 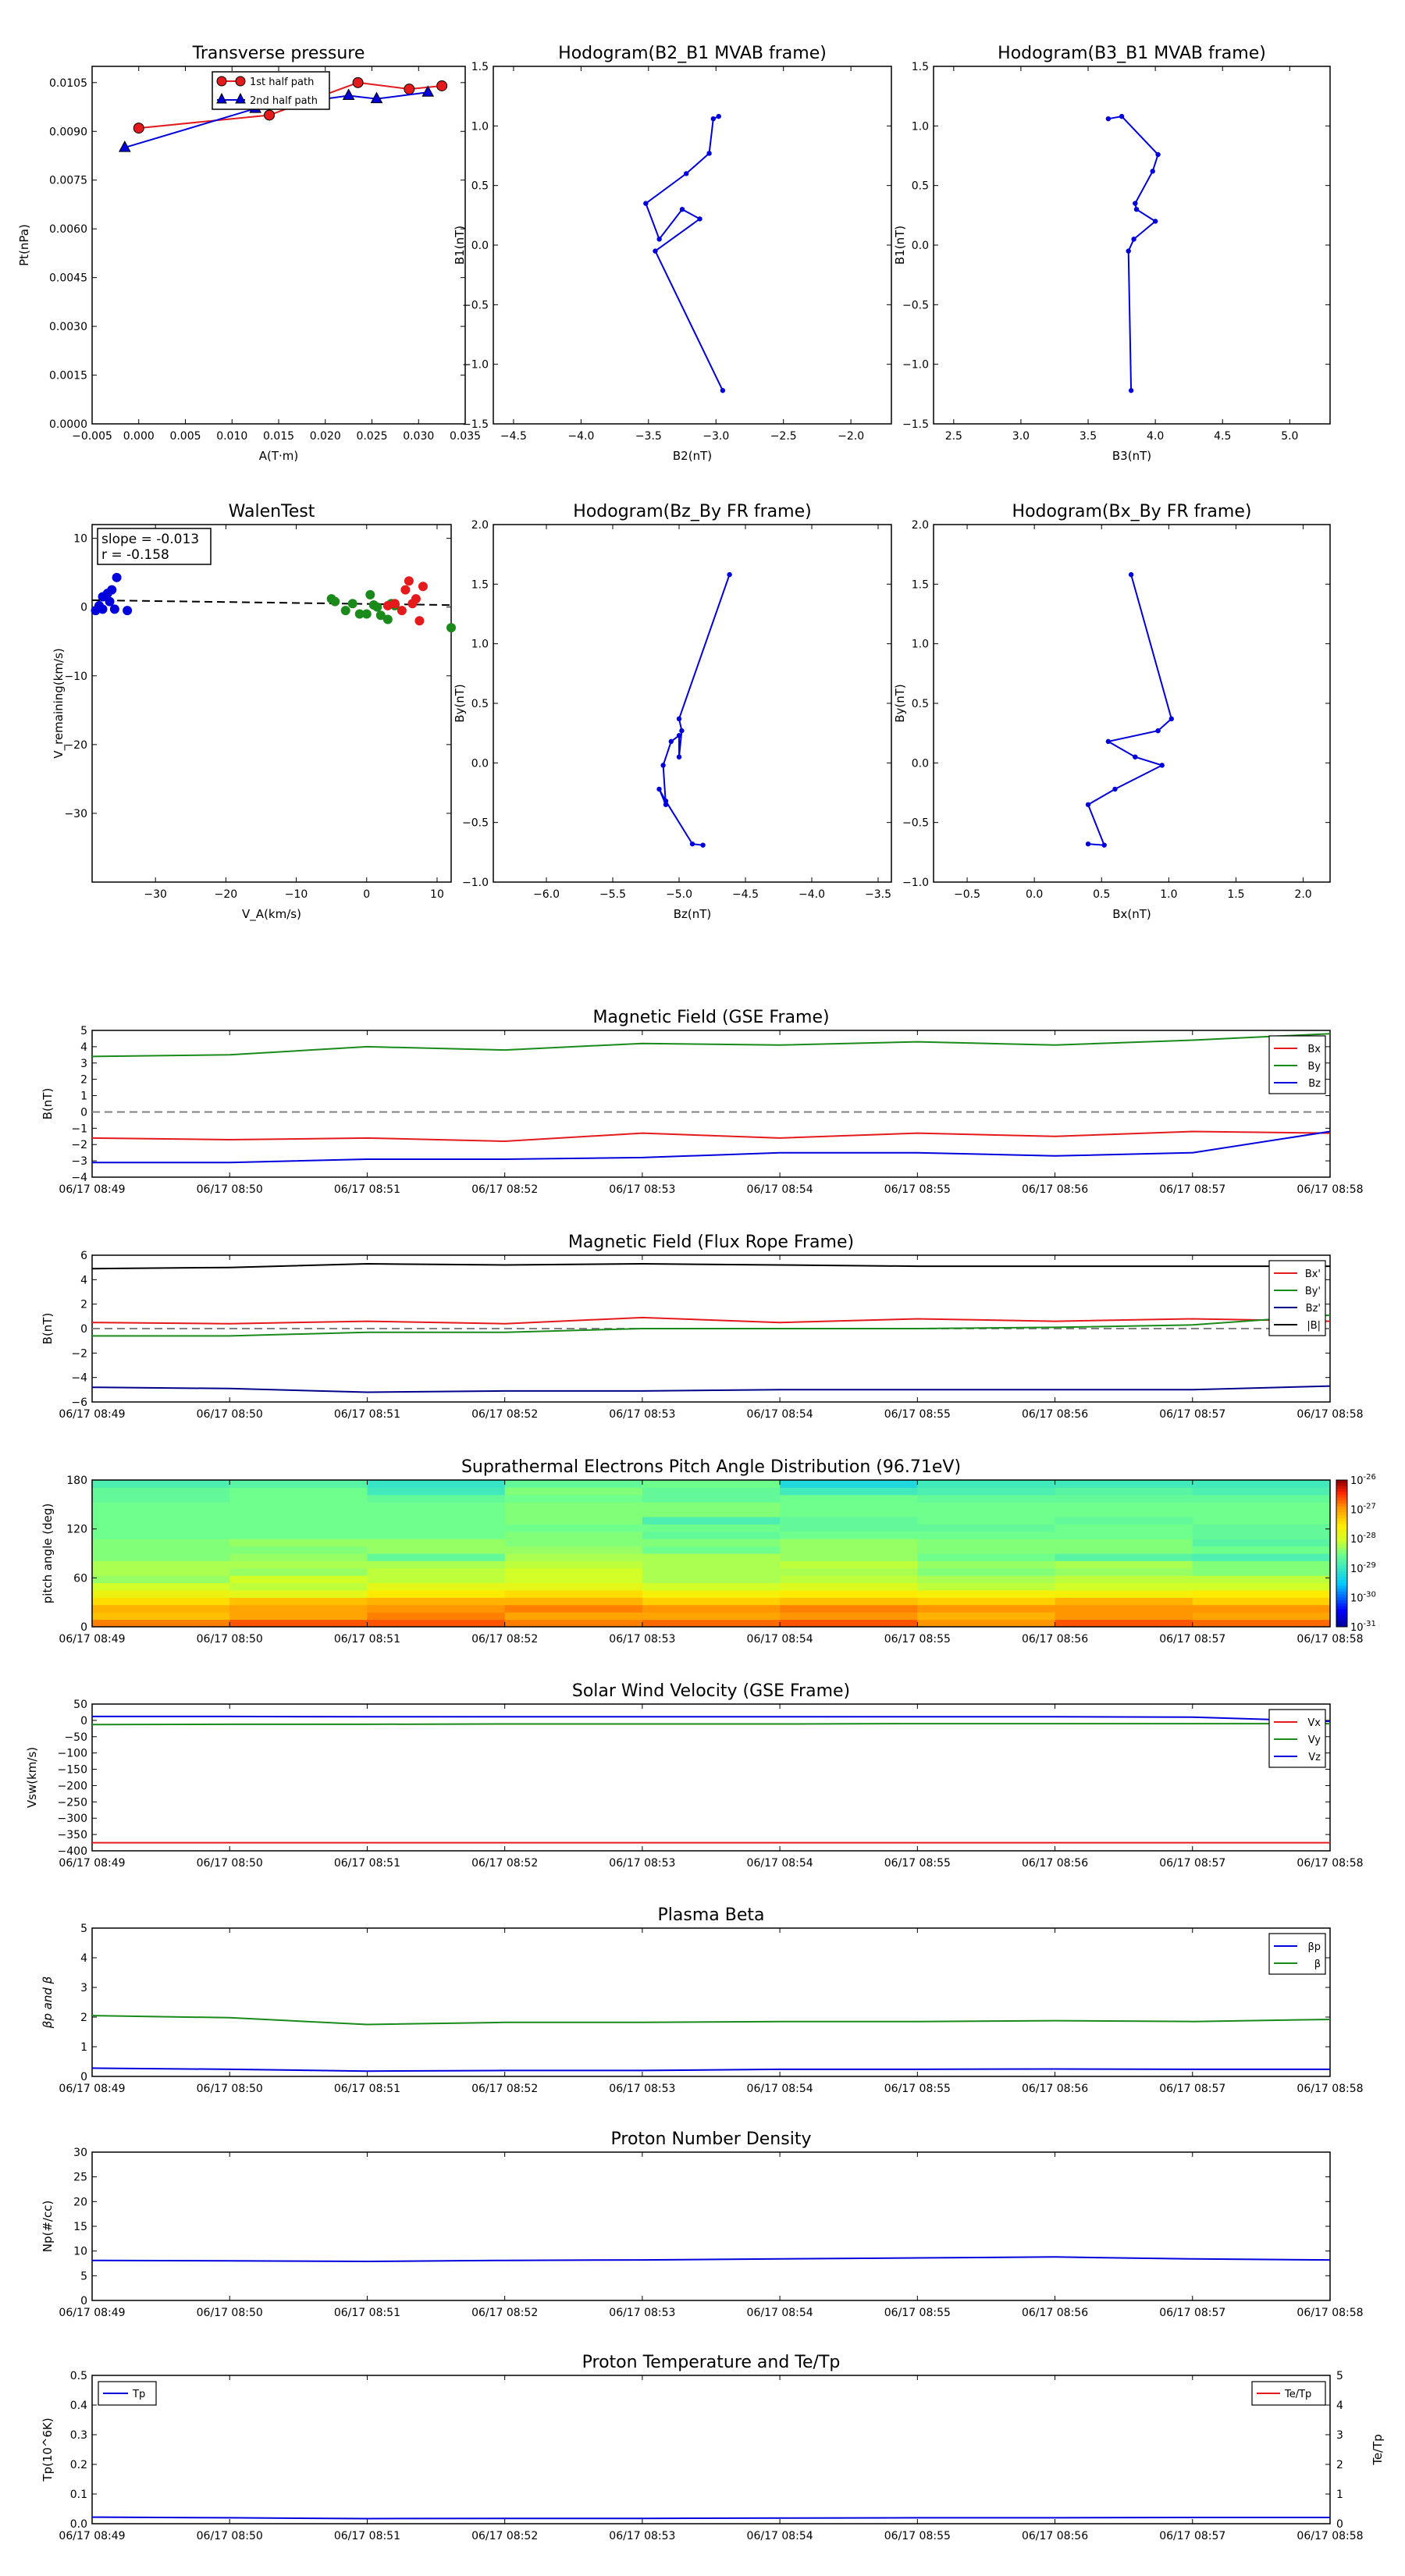 What do you see at coordinates (84, 1329) in the screenshot?
I see `y-tick-label: 0` at bounding box center [84, 1329].